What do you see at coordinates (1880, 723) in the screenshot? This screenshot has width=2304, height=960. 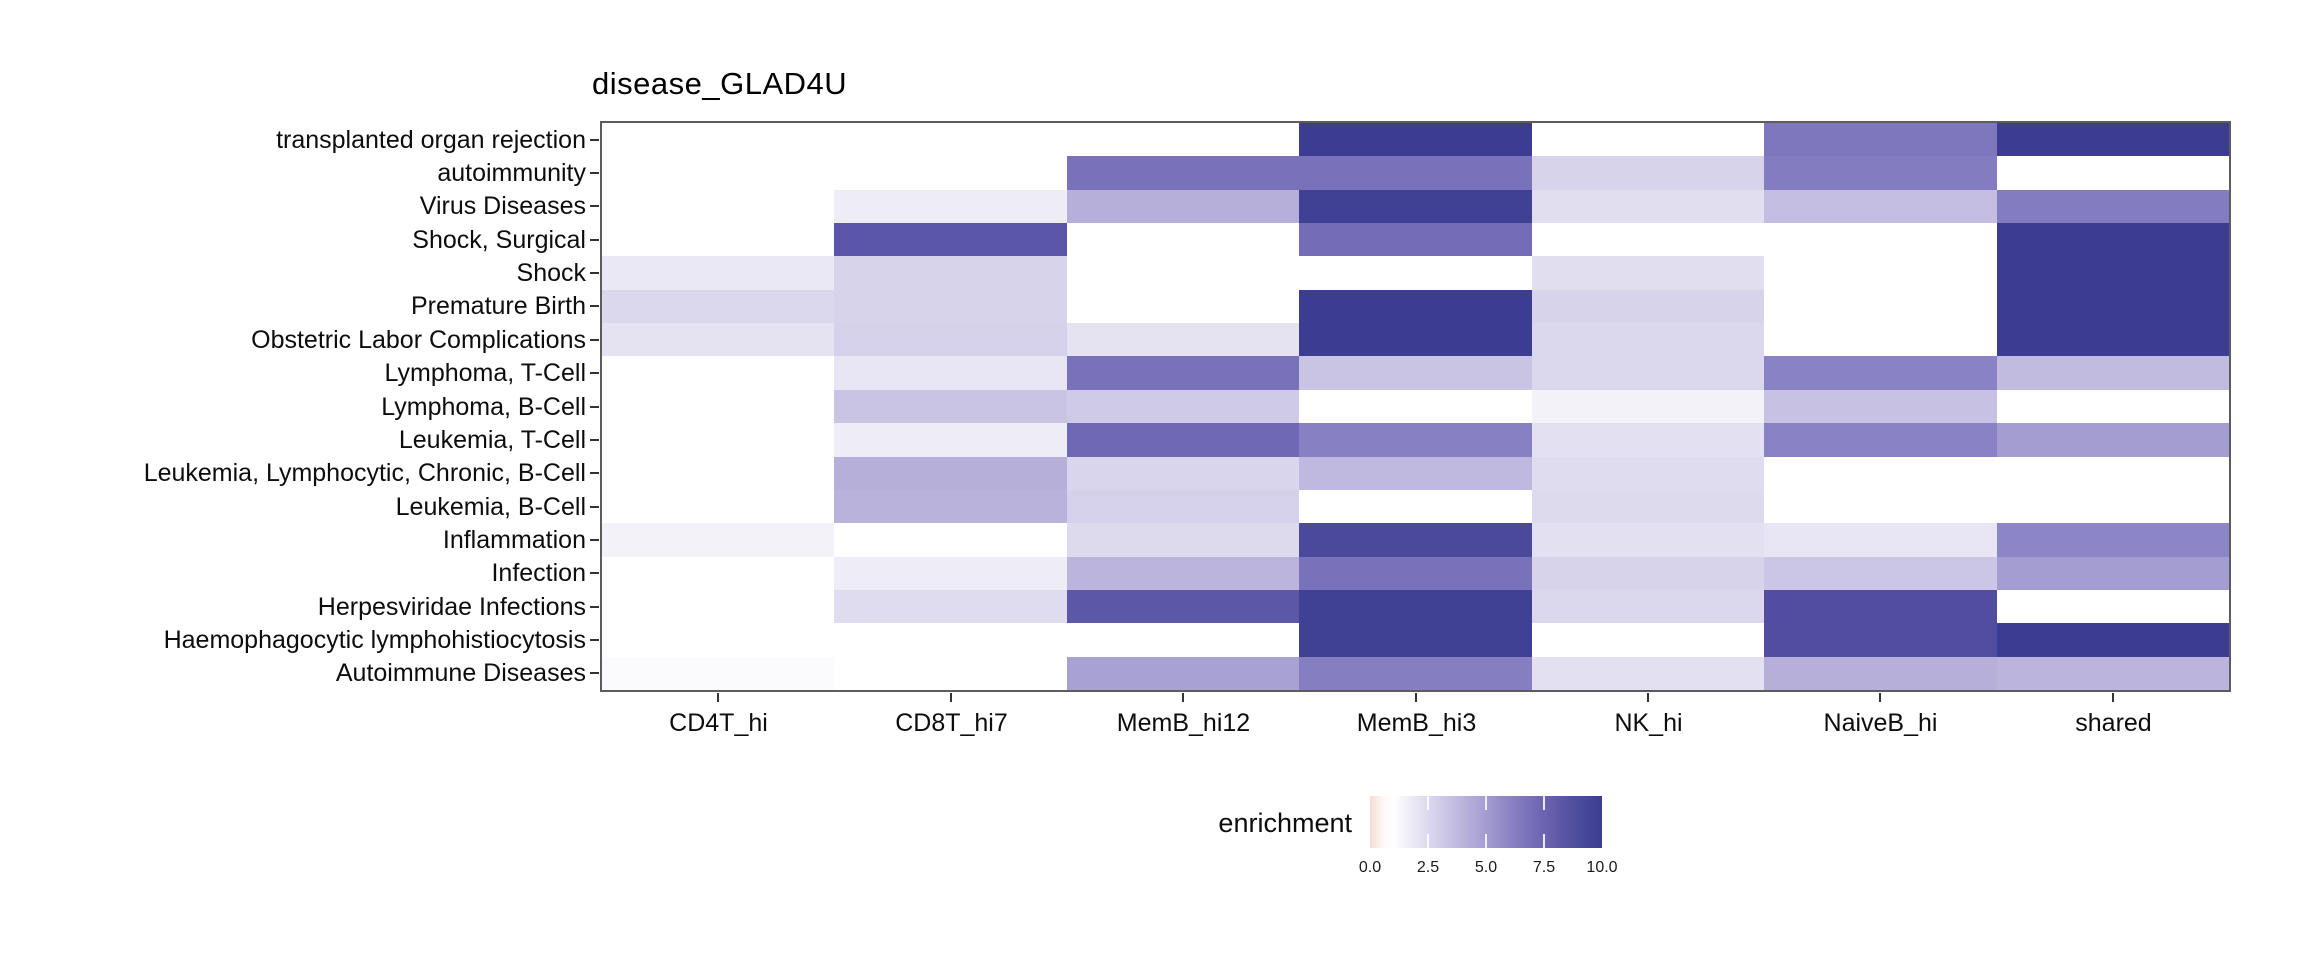 I see `x-axis-label: NaiveB_hi` at bounding box center [1880, 723].